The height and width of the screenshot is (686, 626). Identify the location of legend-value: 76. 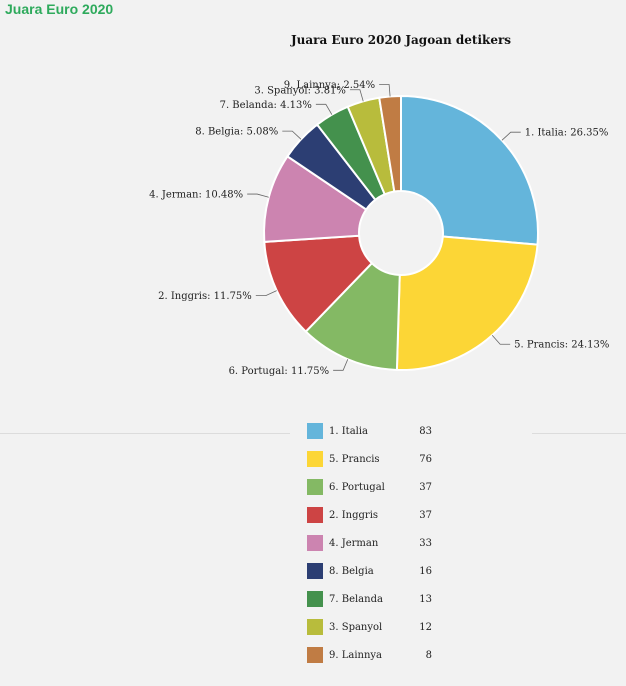
(425, 459).